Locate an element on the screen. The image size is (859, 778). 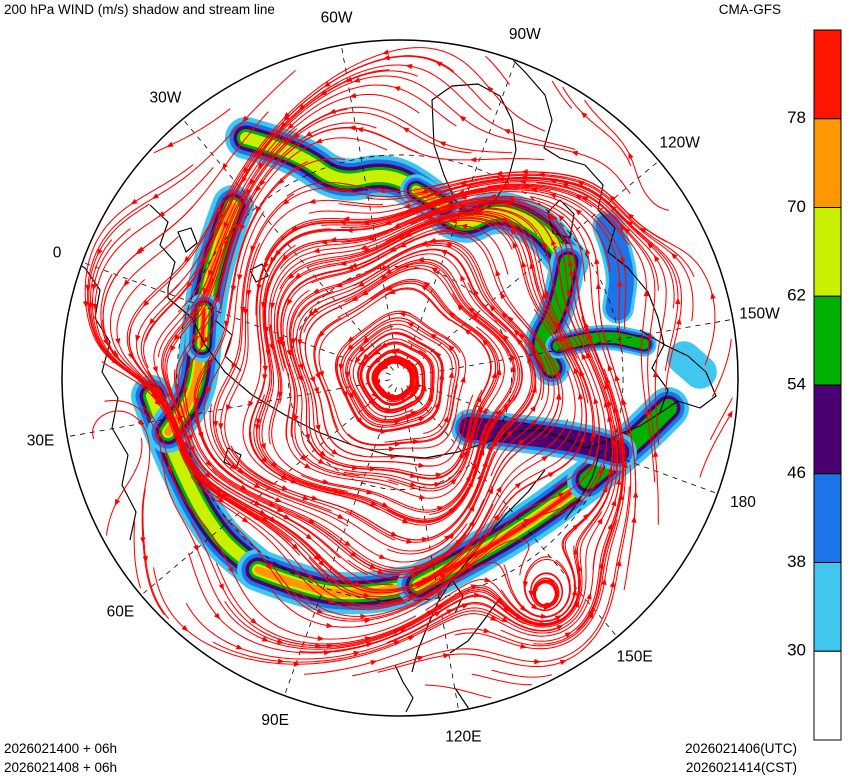
longitude-label: 120W is located at coordinates (679, 142).